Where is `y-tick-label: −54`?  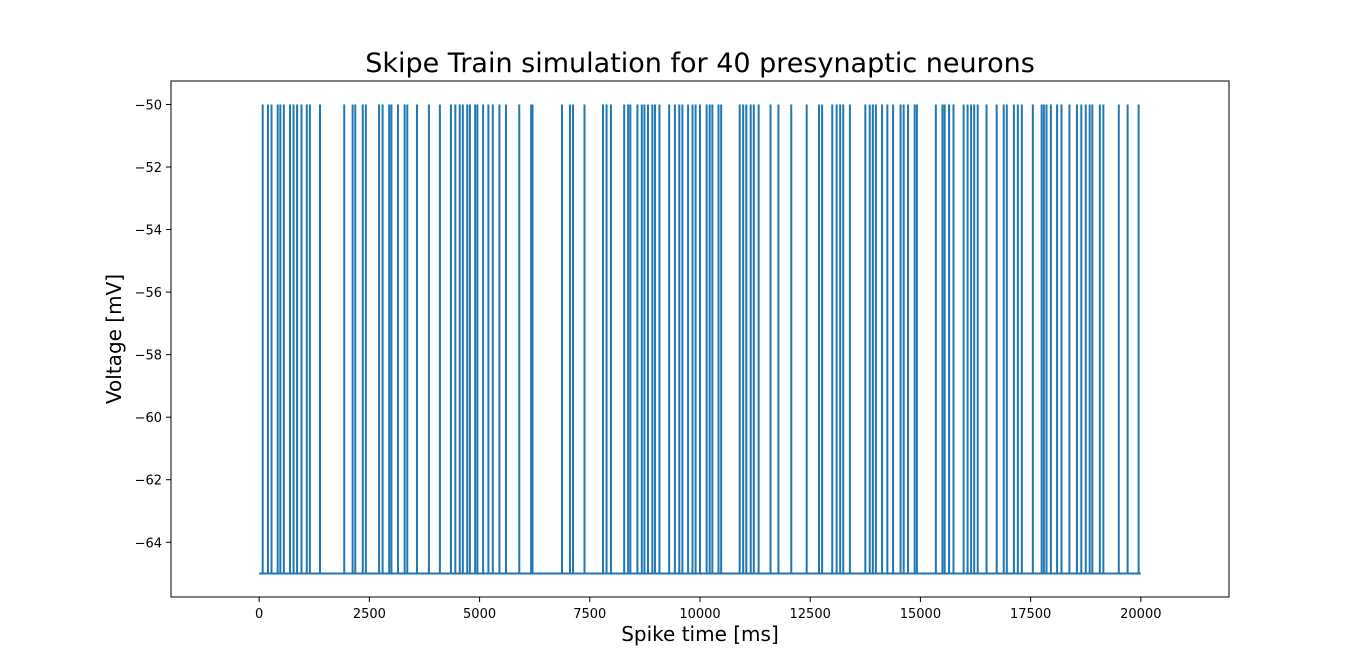
y-tick-label: −54 is located at coordinates (148, 231).